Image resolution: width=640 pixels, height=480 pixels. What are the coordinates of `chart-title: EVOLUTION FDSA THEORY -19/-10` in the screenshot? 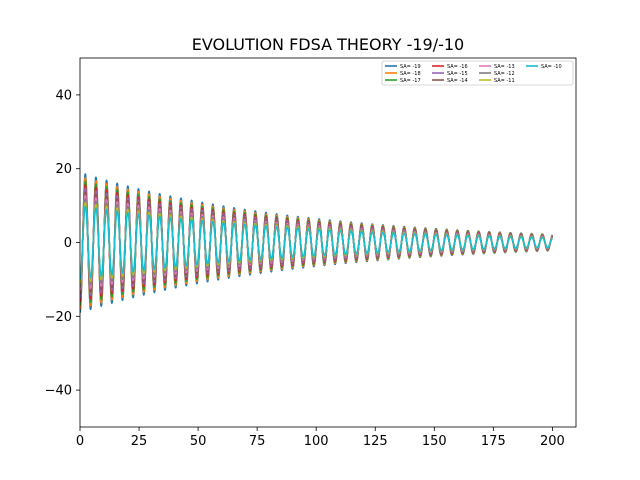 It's located at (328, 44).